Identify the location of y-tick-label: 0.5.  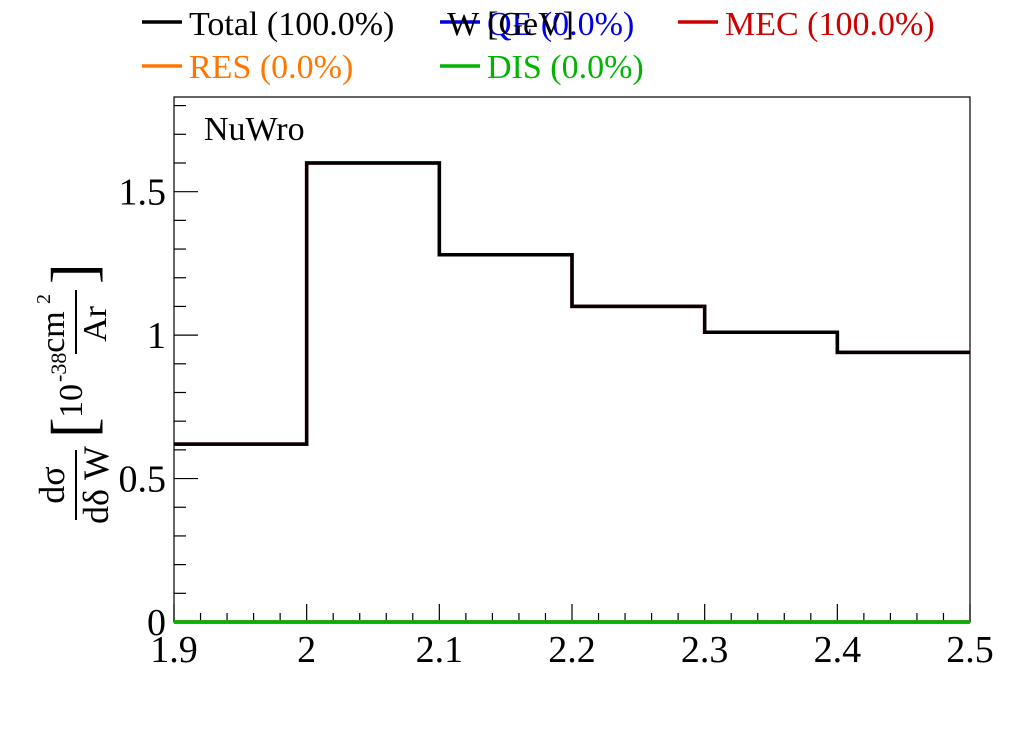
(143, 480).